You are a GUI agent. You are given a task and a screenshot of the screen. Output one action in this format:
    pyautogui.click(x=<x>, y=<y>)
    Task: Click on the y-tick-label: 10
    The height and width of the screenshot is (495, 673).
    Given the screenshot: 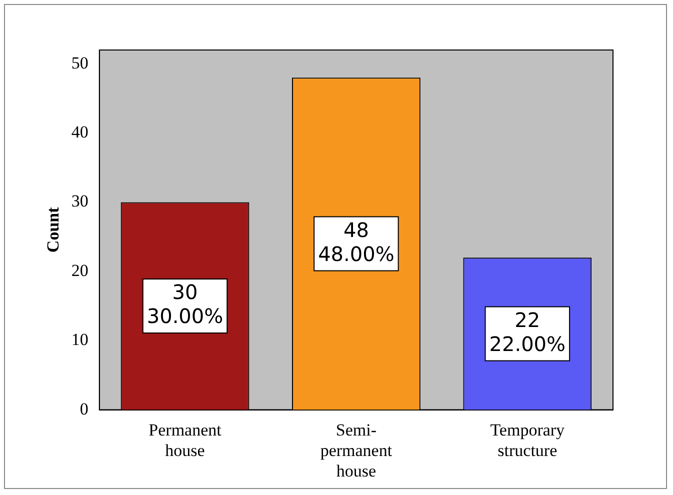 What is the action you would take?
    pyautogui.click(x=79, y=340)
    